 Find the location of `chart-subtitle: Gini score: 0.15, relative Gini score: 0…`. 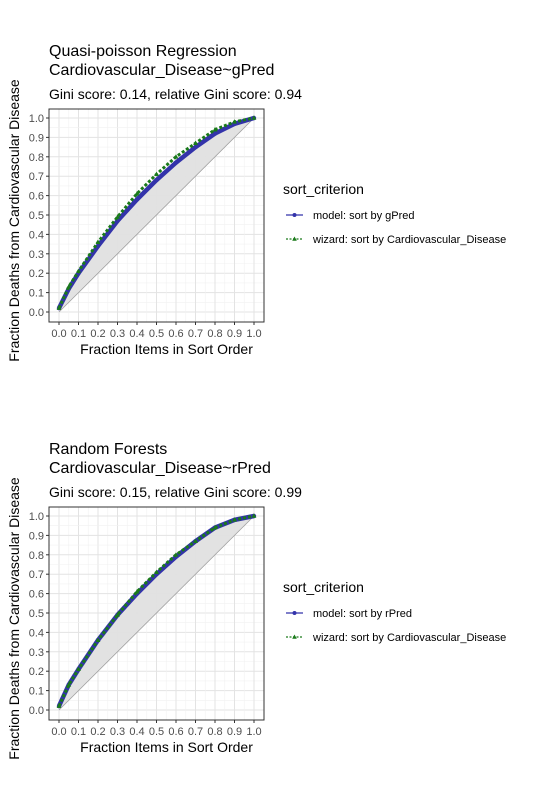

chart-subtitle: Gini score: 0.15, relative Gini score: 0… is located at coordinates (175, 492).